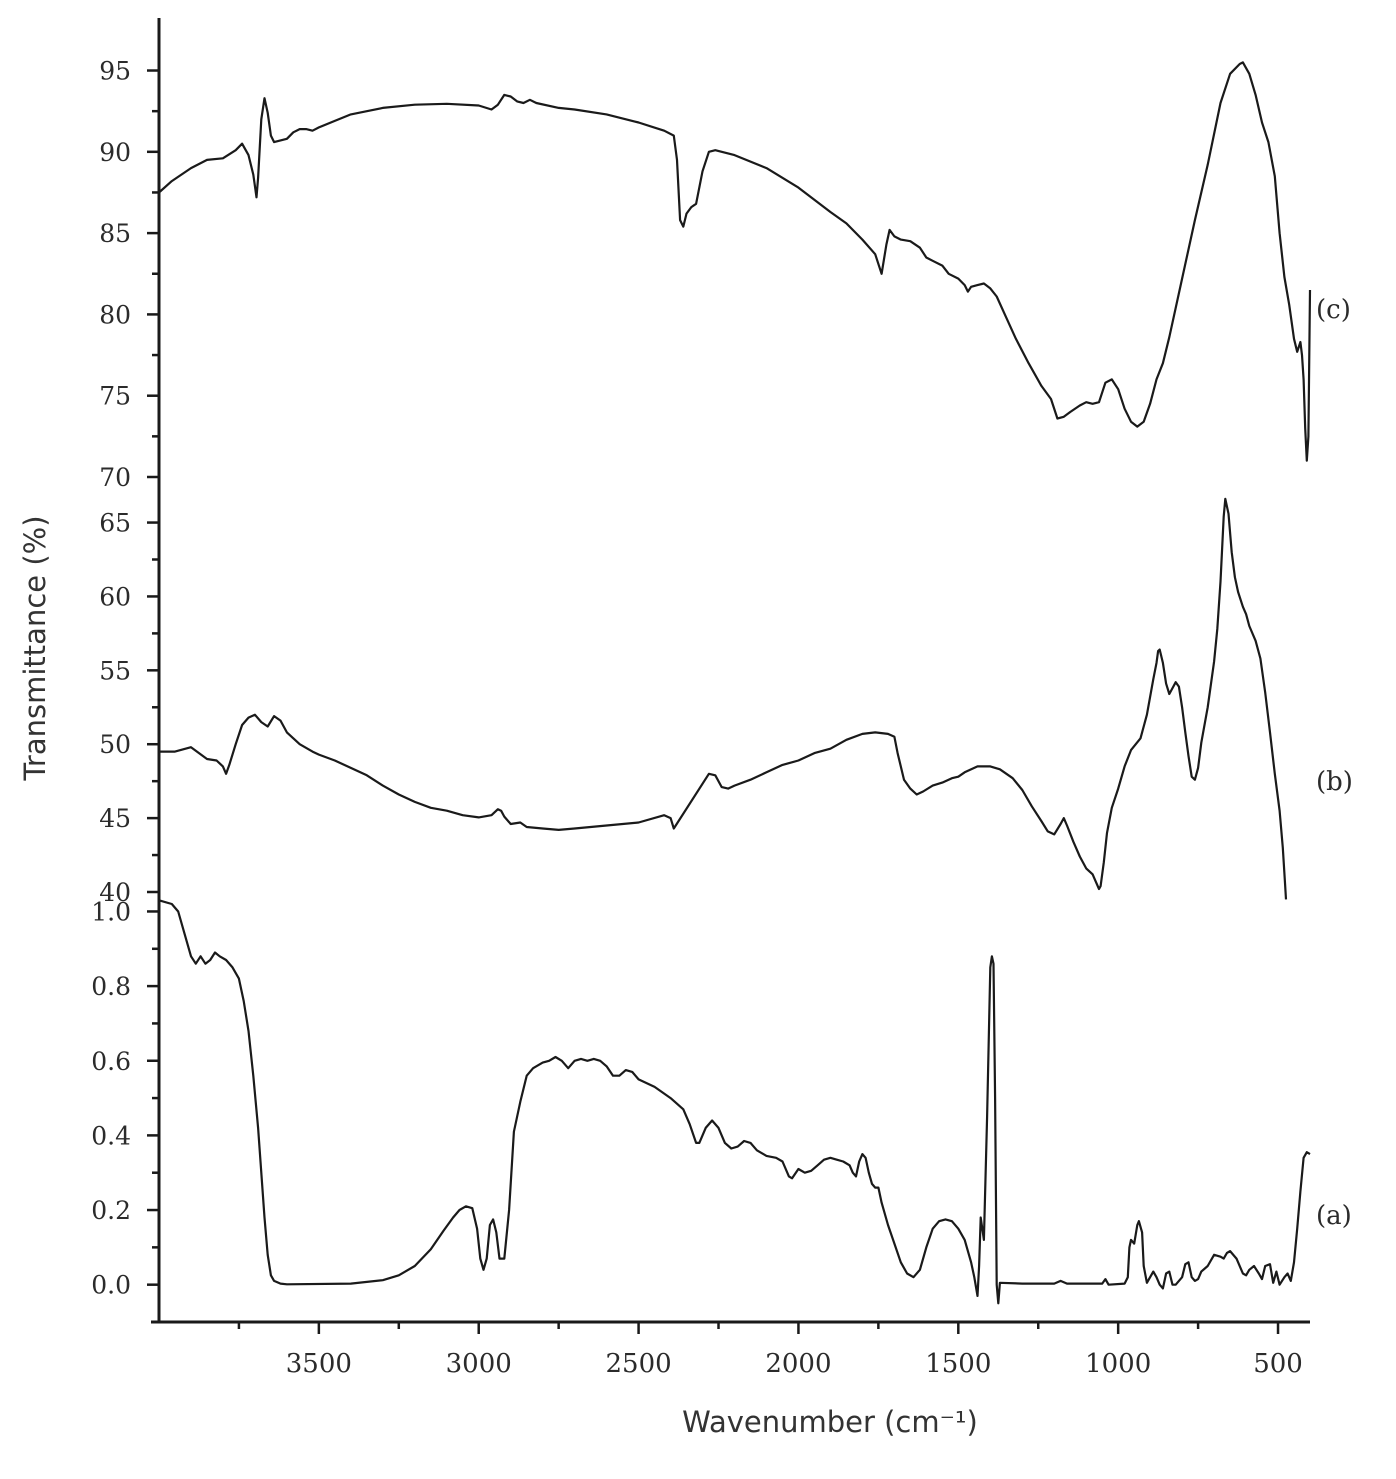  Describe the element at coordinates (1334, 782) in the screenshot. I see `series-label: (b)` at that location.